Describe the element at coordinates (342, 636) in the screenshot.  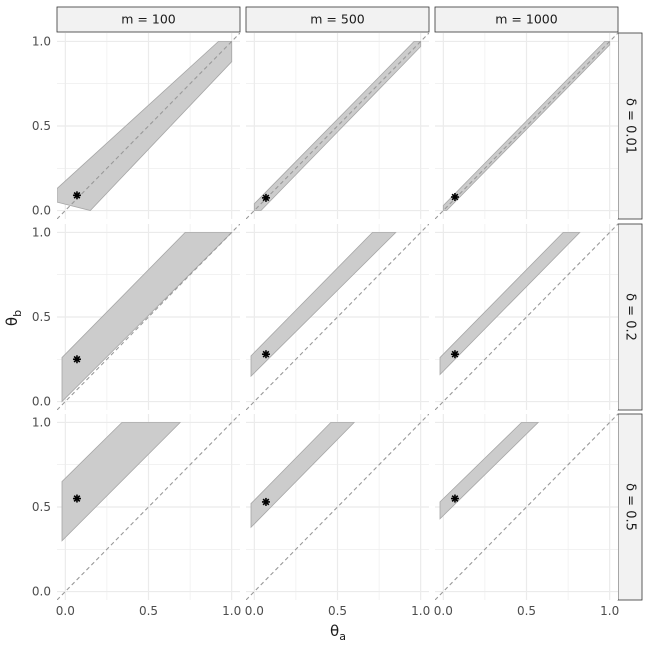
I see `x-axis-title-subscript: a` at that location.